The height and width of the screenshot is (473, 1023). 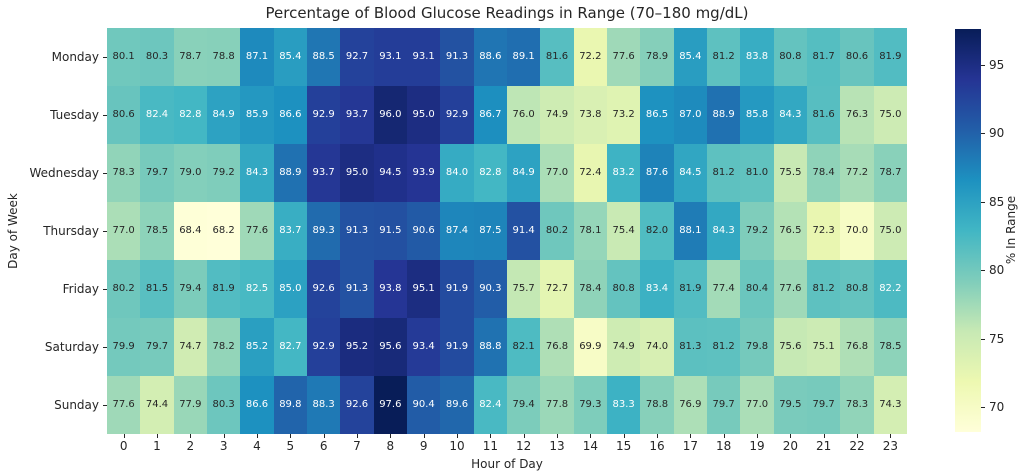 What do you see at coordinates (223, 446) in the screenshot?
I see `x-tick-label: 3` at bounding box center [223, 446].